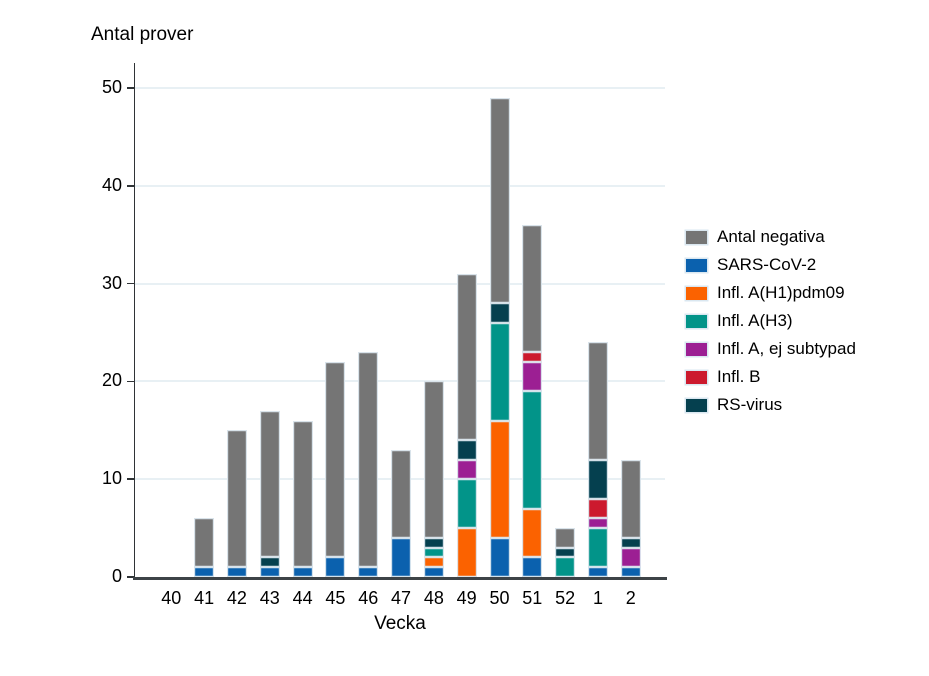 The image size is (929, 676). What do you see at coordinates (400, 578) in the screenshot?
I see `x-axis-line` at bounding box center [400, 578].